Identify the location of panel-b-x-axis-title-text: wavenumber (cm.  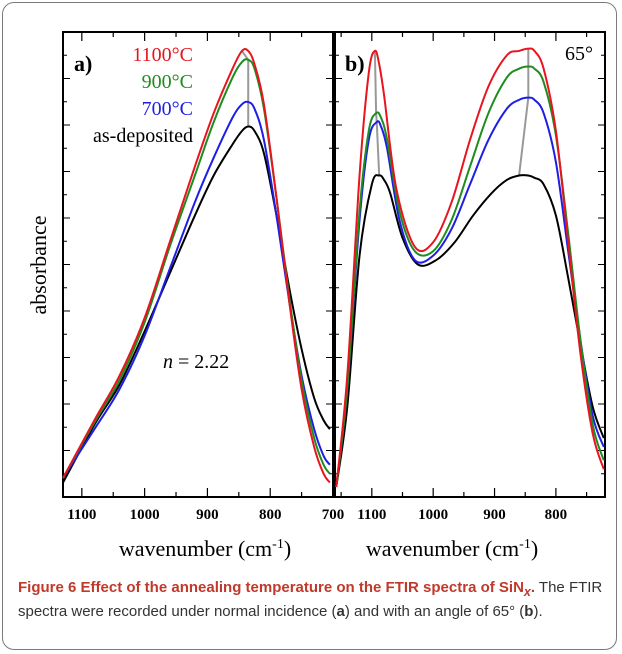
(442, 548).